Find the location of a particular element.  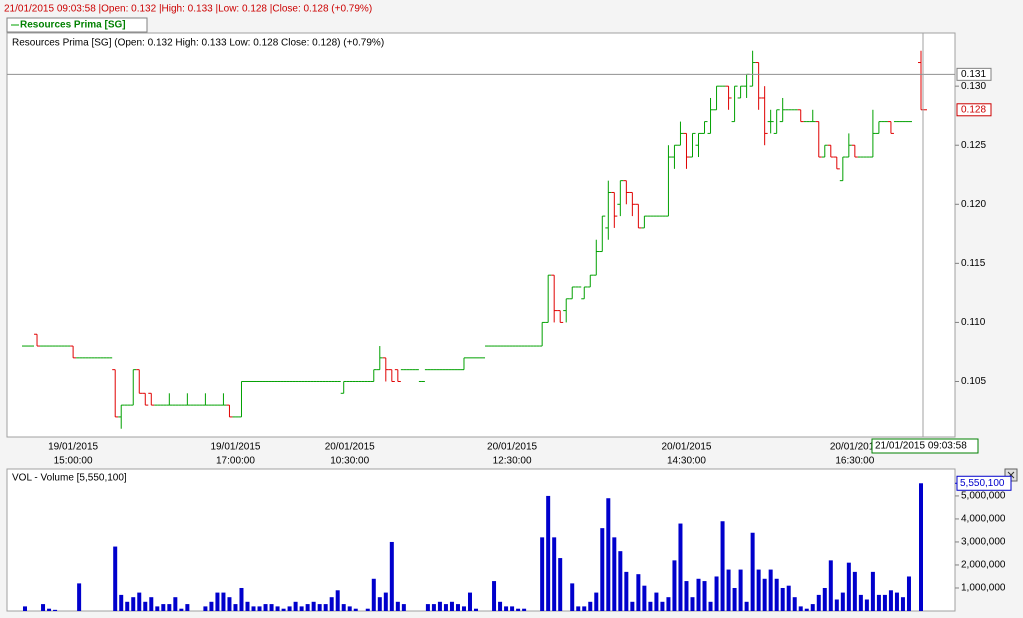

y-tick-label: 3,000,000 is located at coordinates (983, 542).